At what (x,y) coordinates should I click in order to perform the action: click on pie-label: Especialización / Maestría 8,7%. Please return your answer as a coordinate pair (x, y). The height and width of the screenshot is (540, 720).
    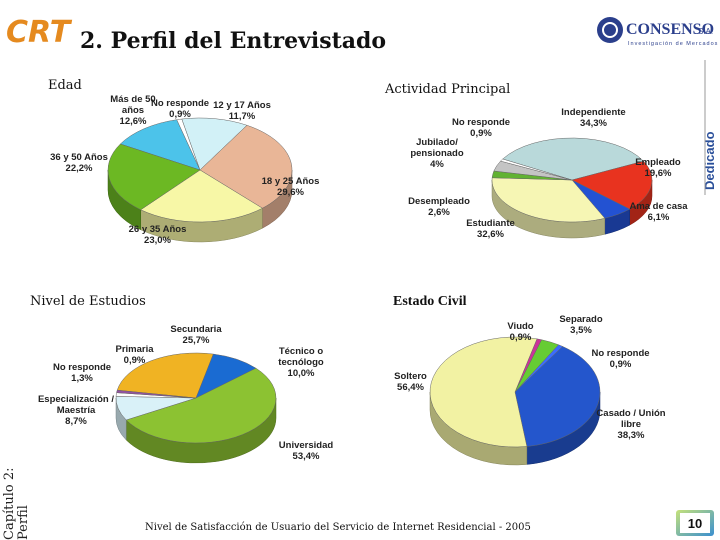
    Looking at the image, I should click on (76, 410).